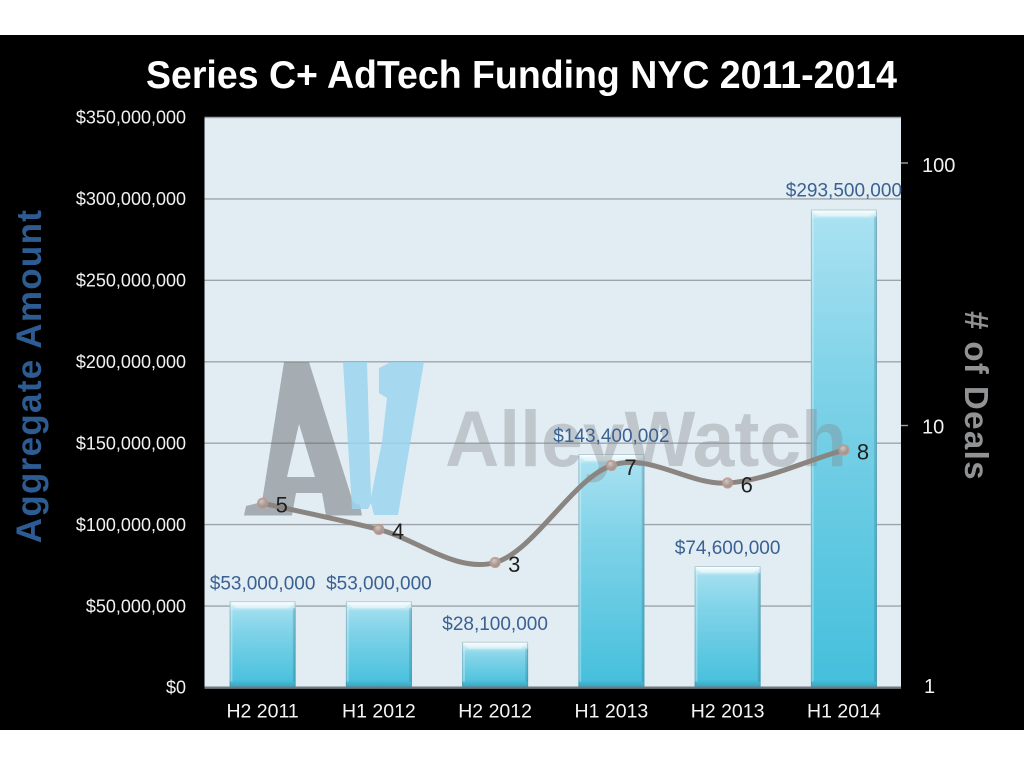 The width and height of the screenshot is (1024, 768). Describe the element at coordinates (611, 436) in the screenshot. I see `svg-text: $143,400,002` at that location.